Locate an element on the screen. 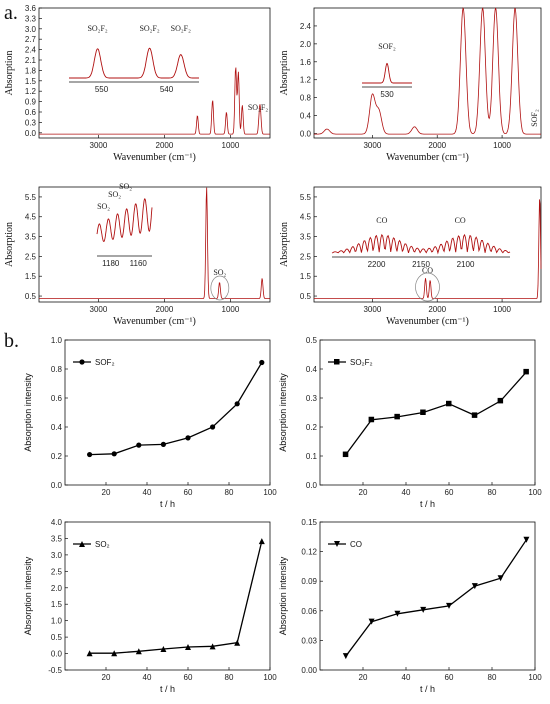 This screenshot has width=550, height=704. y-tick-label: 1.8 is located at coordinates (31, 70).